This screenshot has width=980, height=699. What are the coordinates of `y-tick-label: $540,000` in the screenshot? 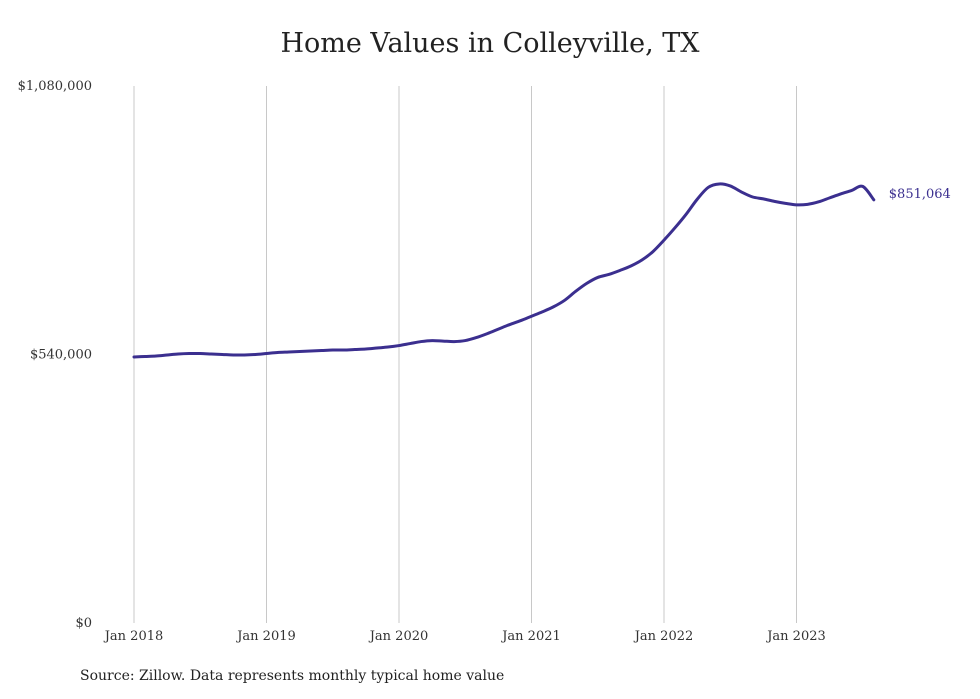 It's located at (61, 355).